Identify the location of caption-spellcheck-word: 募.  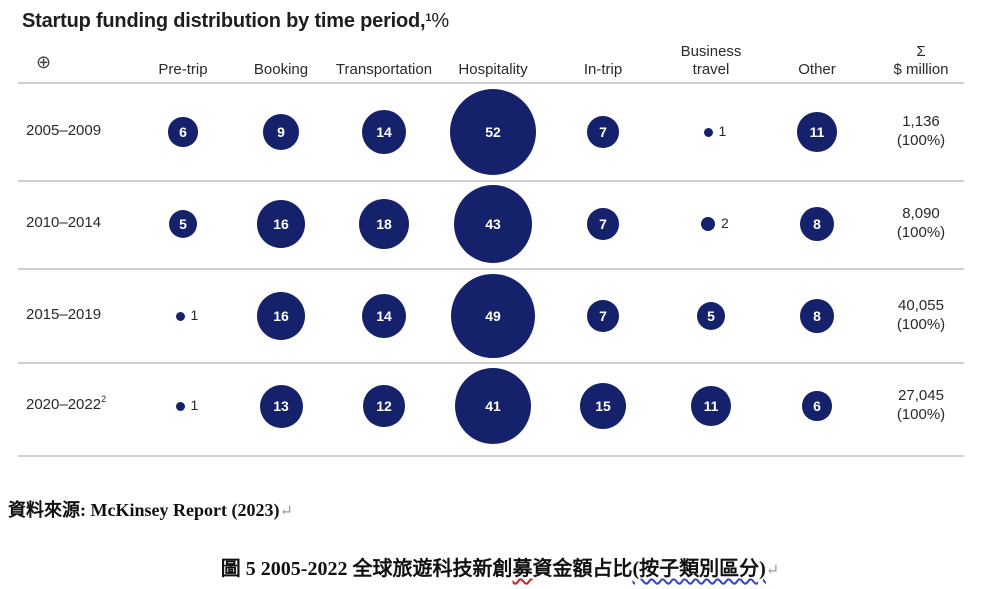
(522, 569).